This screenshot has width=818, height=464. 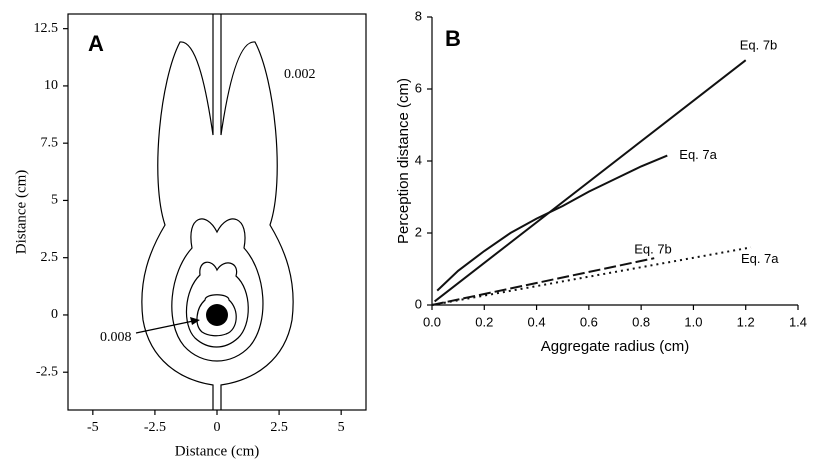 What do you see at coordinates (589, 321) in the screenshot?
I see `x-tick-label: 0.6` at bounding box center [589, 321].